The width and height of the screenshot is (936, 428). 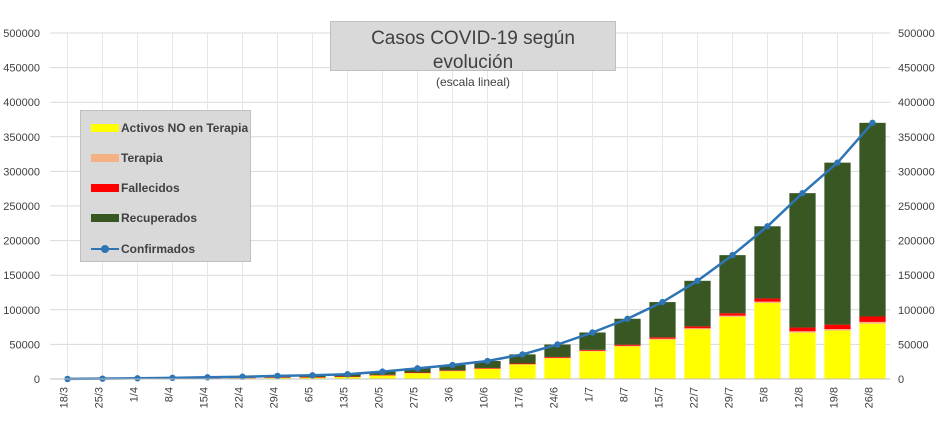 I want to click on y-tick-label-left: 450000, so click(x=21, y=69).